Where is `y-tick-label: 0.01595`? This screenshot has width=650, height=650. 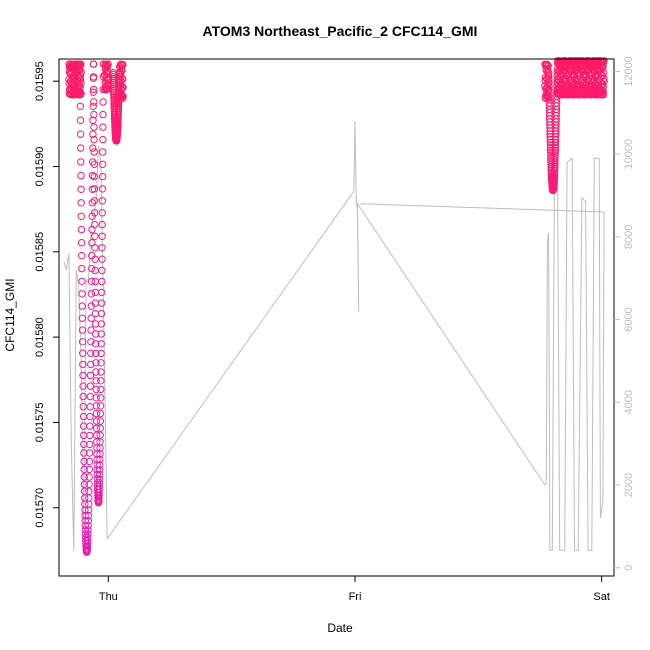
y-tick-label: 0.01595 is located at coordinates (40, 81).